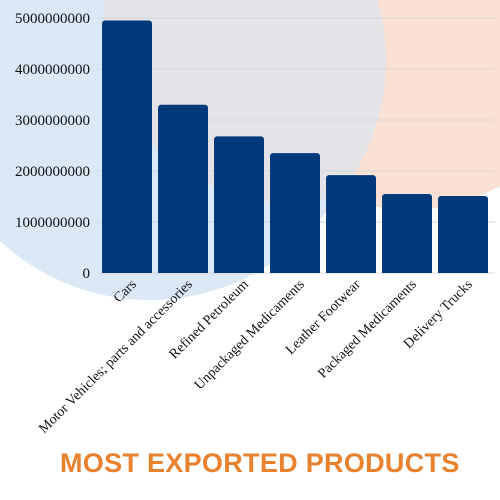  I want to click on y-tick-label: 1000000000, so click(52, 223).